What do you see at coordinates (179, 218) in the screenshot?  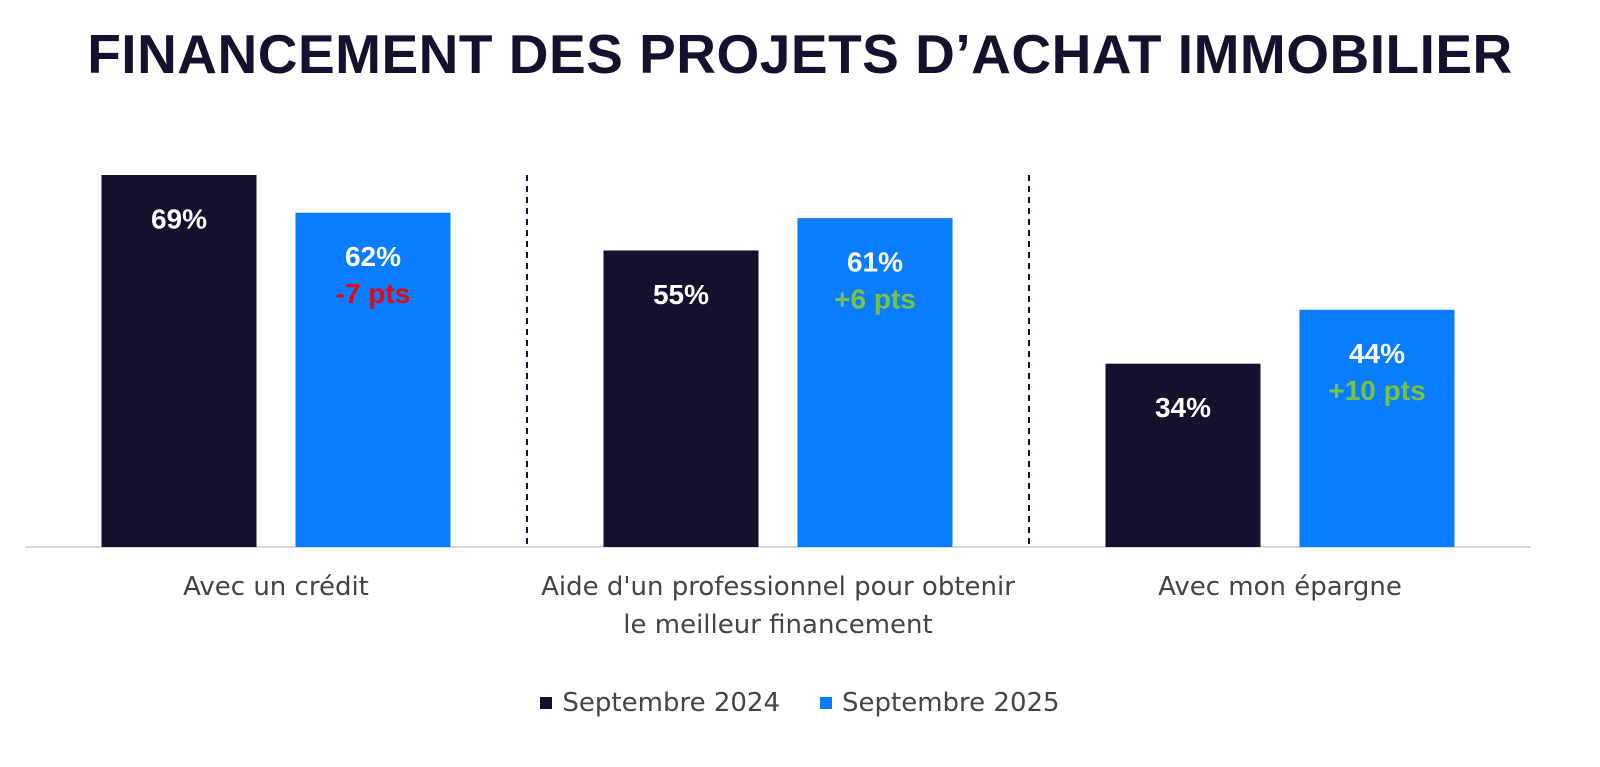 I see `value-label: 69%` at bounding box center [179, 218].